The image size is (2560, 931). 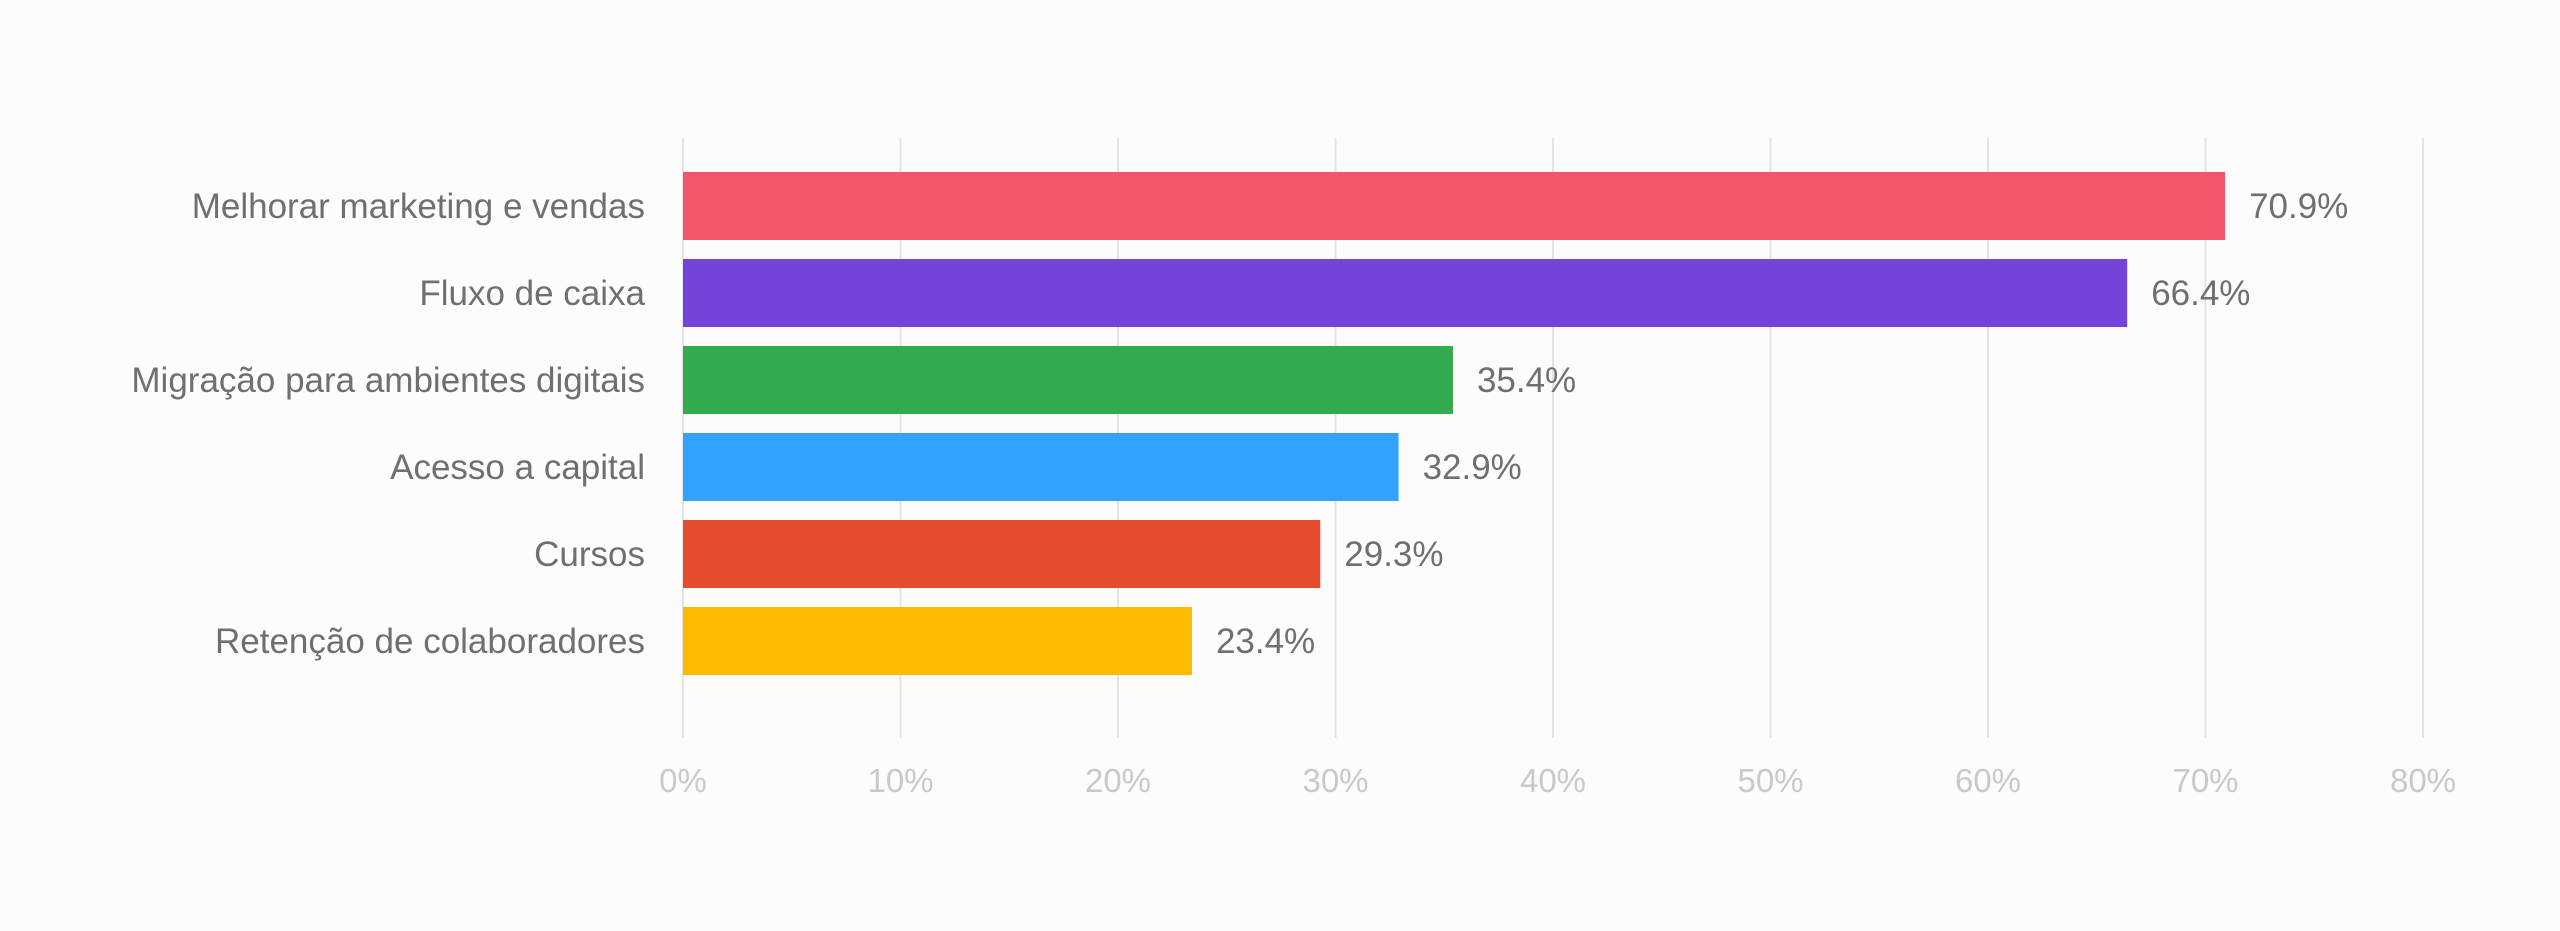 I want to click on x-axis-tick-labels: 0% 10% 20% 30% 40% 50% 60% 70% 80%, so click(x=1557, y=780).